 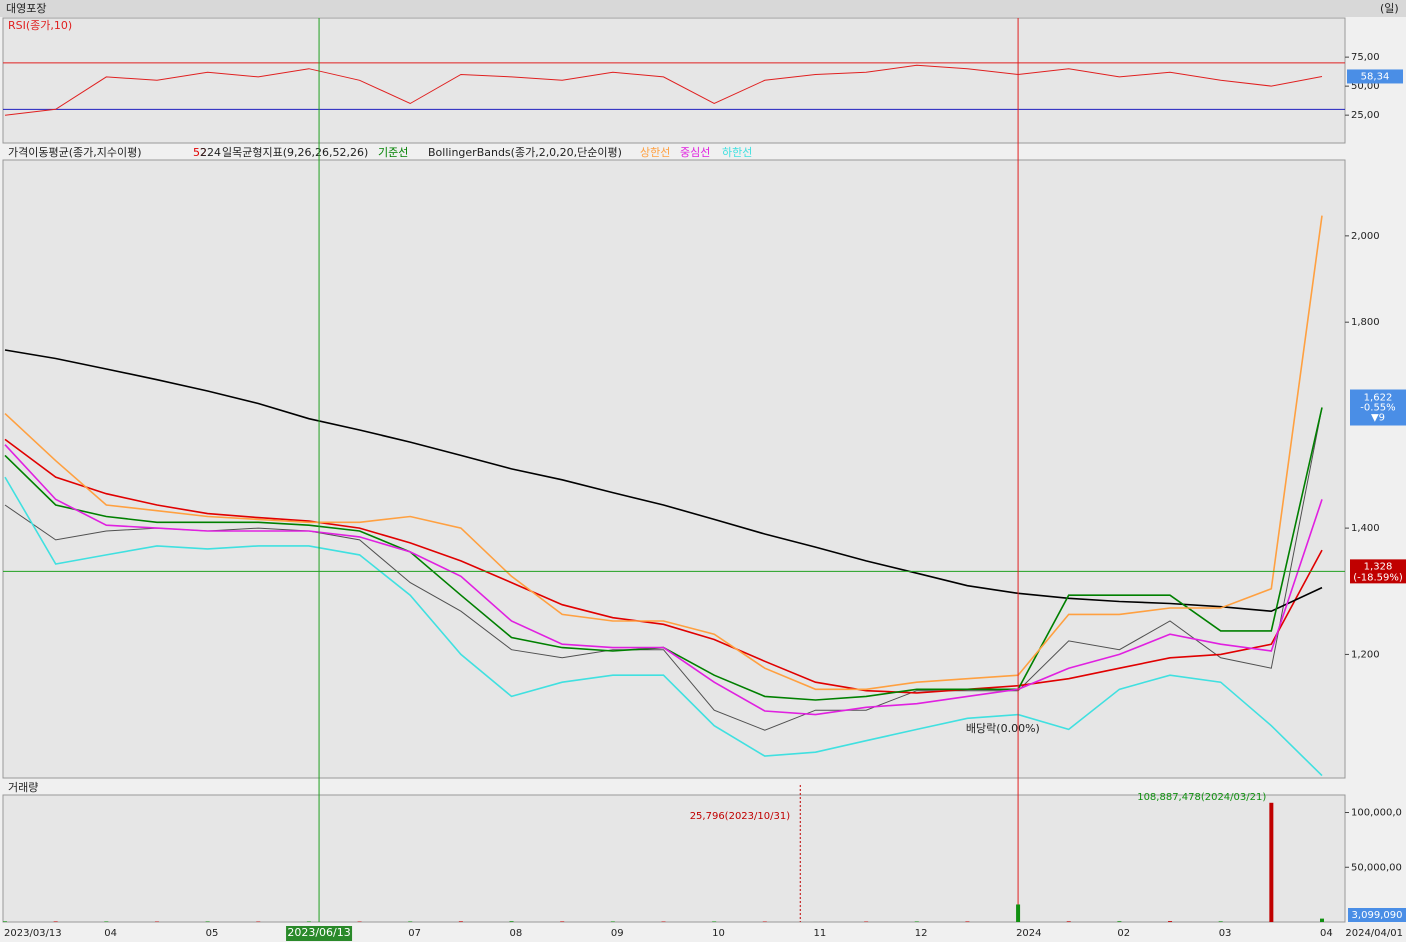 I want to click on rsi-panel, so click(x=674, y=80).